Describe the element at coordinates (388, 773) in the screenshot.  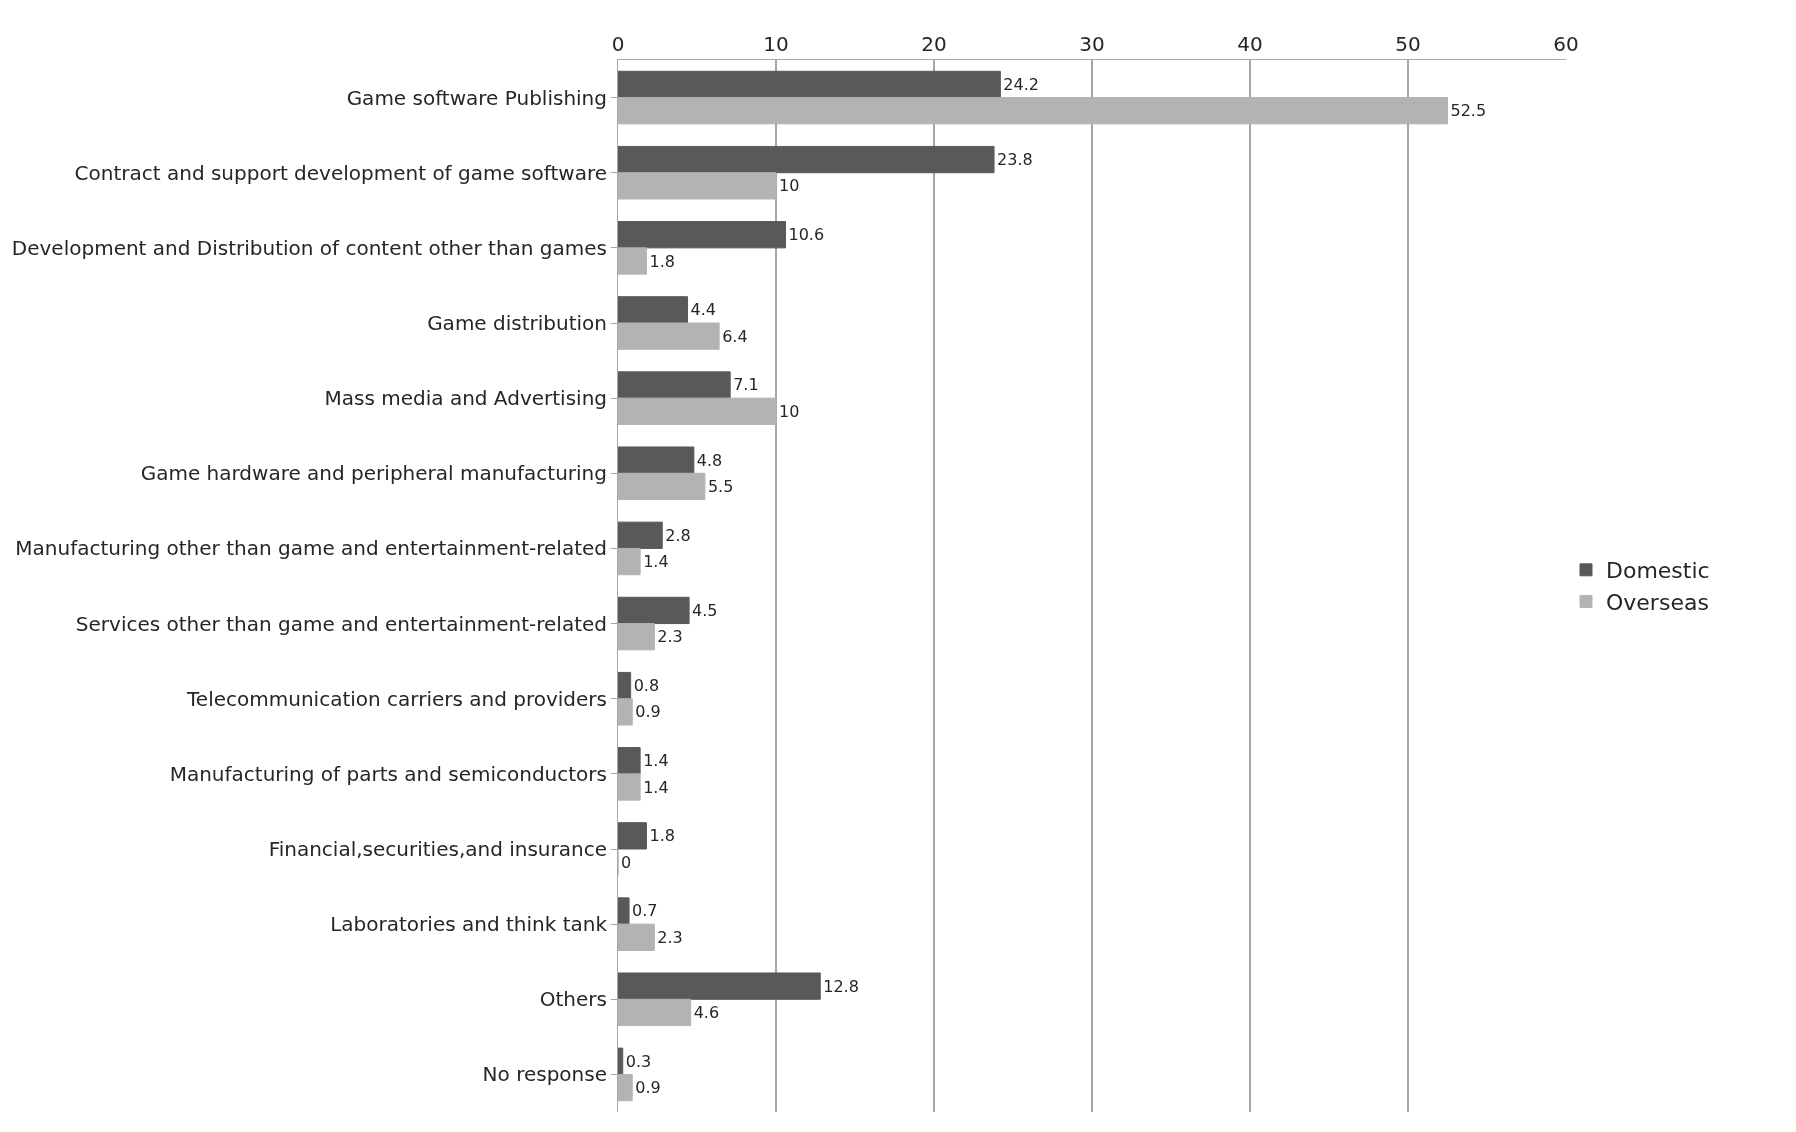
I see `y-tick-label: Manufacturing of parts and semiconductors` at that location.